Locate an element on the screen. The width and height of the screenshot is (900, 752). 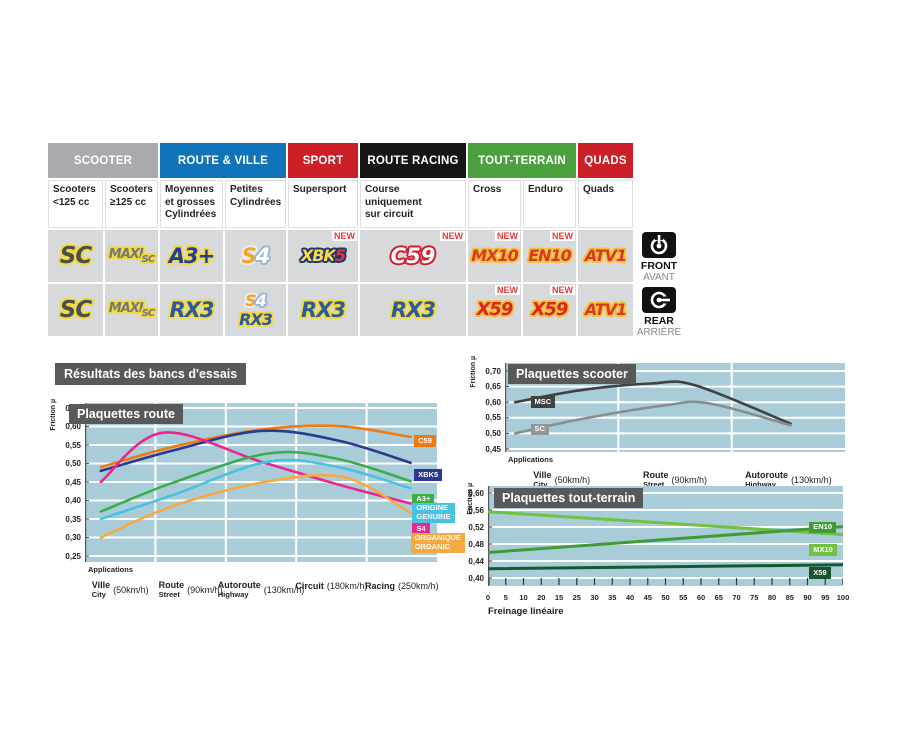
badge-en10: EN10 is located at coordinates (550, 255).